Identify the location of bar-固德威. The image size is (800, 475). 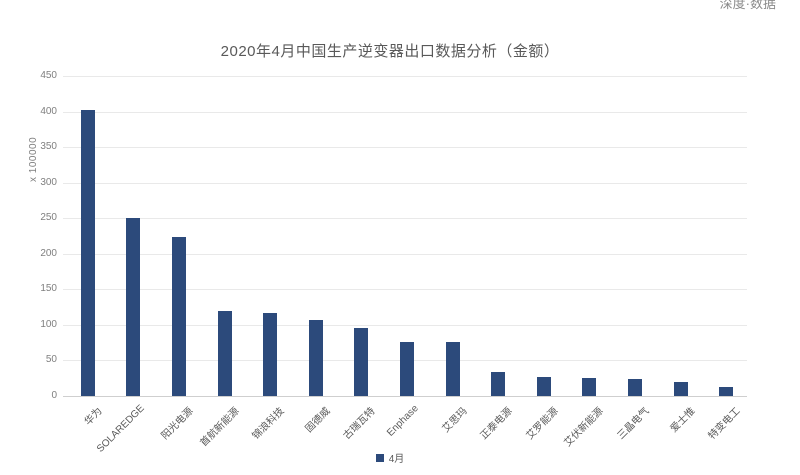
(315, 357).